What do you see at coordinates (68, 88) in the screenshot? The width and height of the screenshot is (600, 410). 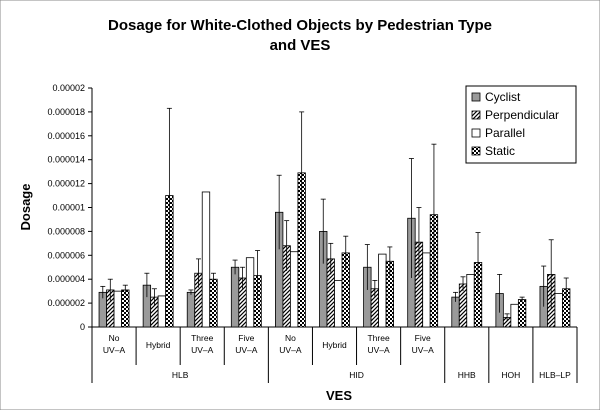 I see `y-tick-label: 0.00002` at bounding box center [68, 88].